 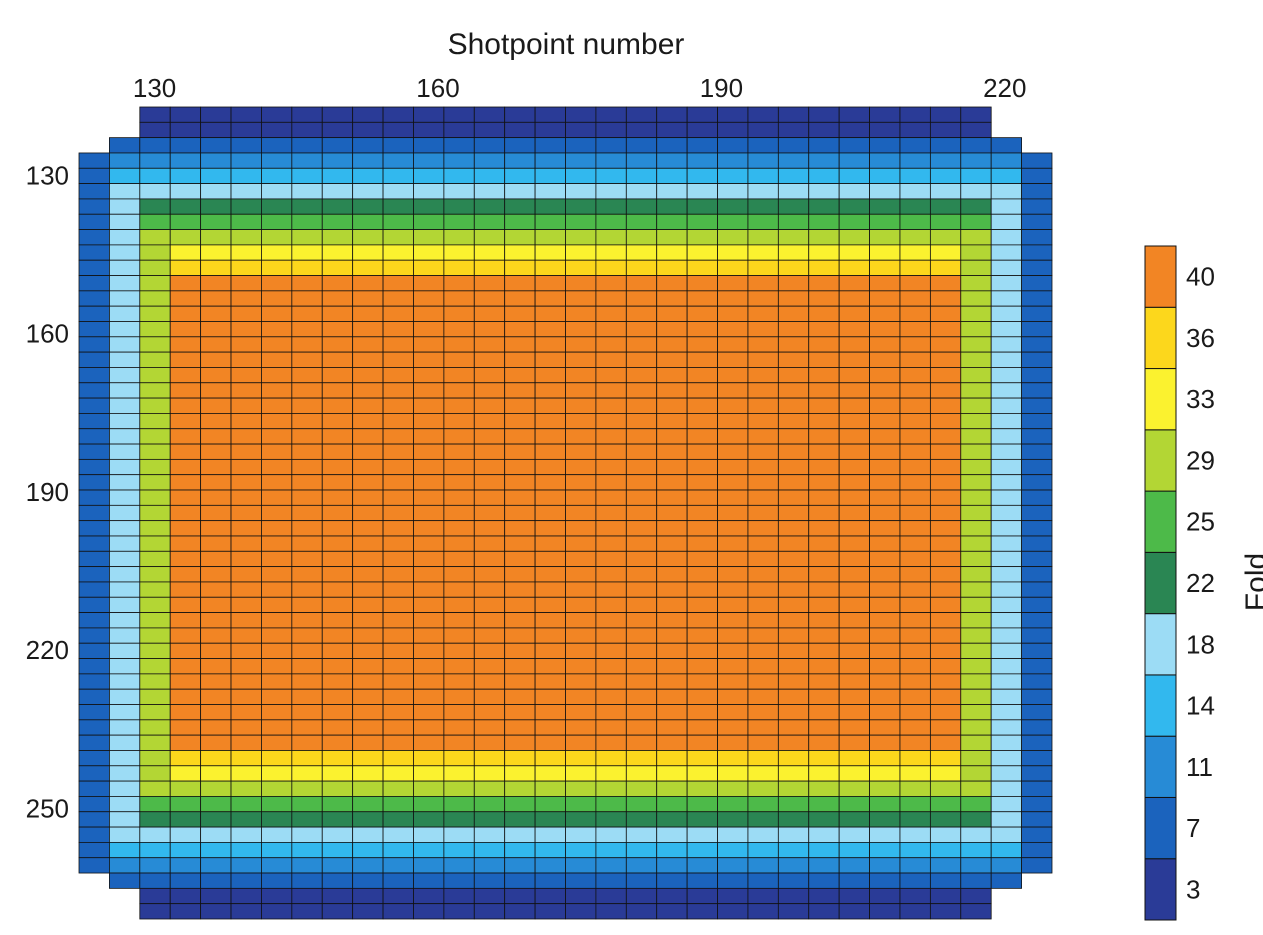 What do you see at coordinates (1160, 276) in the screenshot?
I see `colorbar-swatch` at bounding box center [1160, 276].